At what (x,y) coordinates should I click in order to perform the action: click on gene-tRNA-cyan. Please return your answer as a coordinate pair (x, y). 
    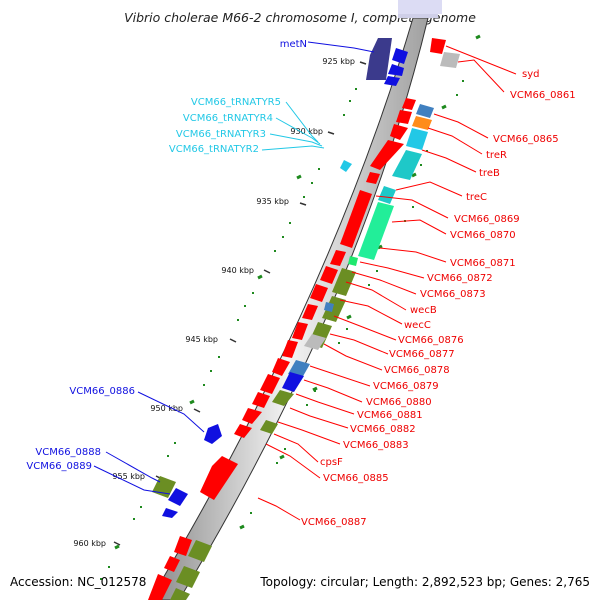
    Looking at the image, I should click on (346, 166).